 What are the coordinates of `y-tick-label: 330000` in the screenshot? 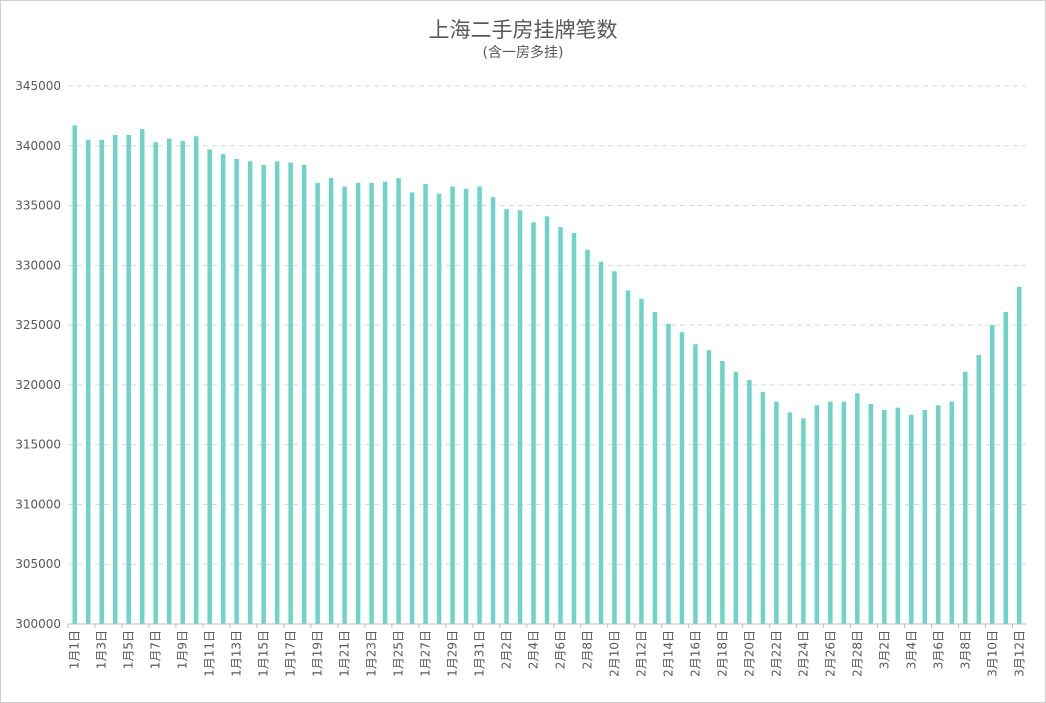 It's located at (38, 265).